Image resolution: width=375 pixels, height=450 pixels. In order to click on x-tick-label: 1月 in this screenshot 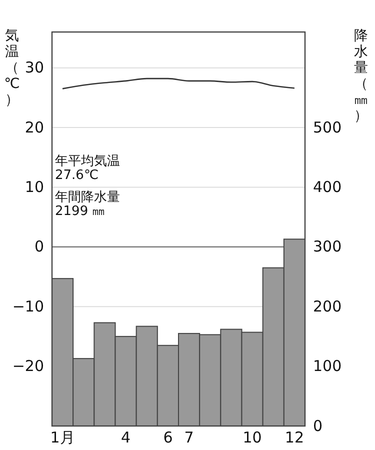, I will do `click(62, 437)`.